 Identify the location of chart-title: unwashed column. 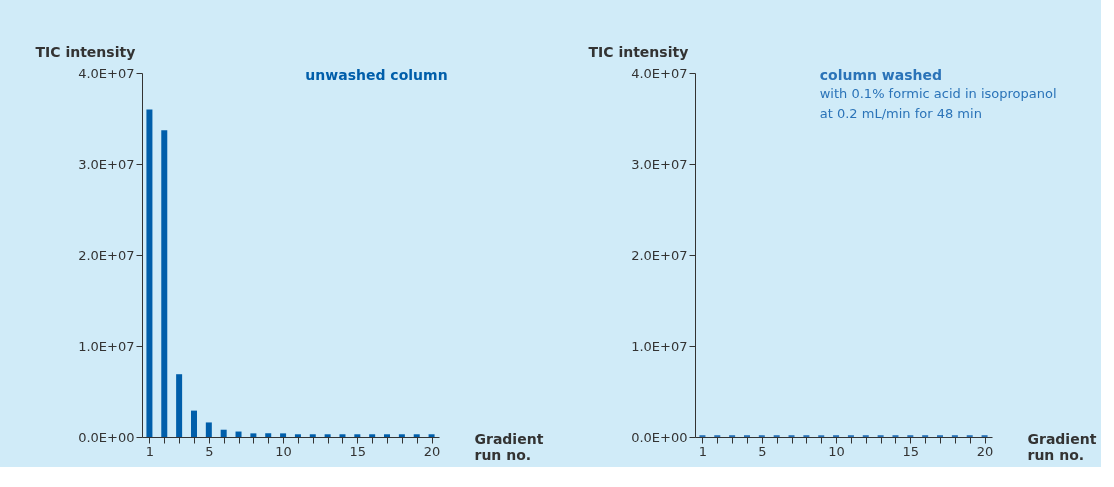
(376, 75).